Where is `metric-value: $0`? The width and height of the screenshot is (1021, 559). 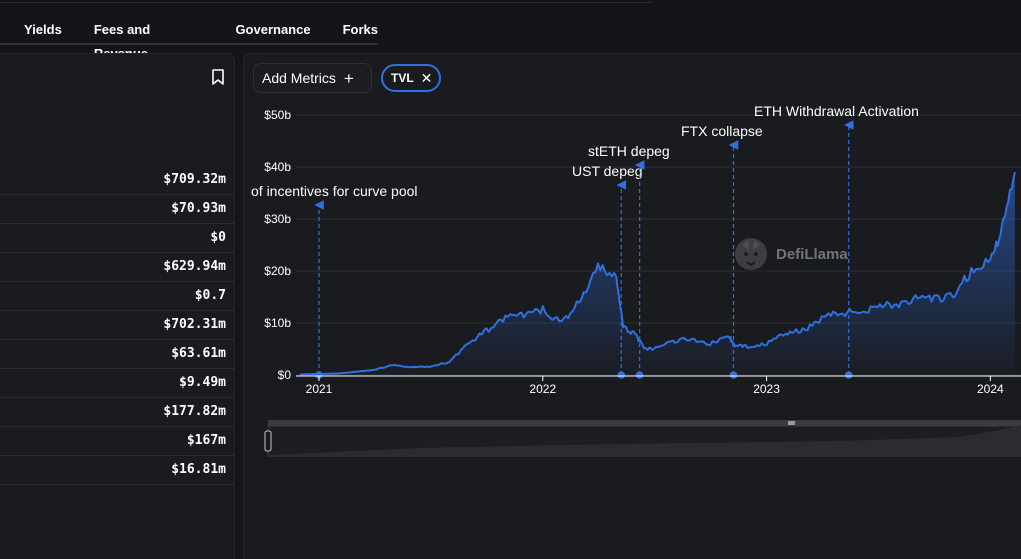 metric-value: $0 is located at coordinates (218, 237).